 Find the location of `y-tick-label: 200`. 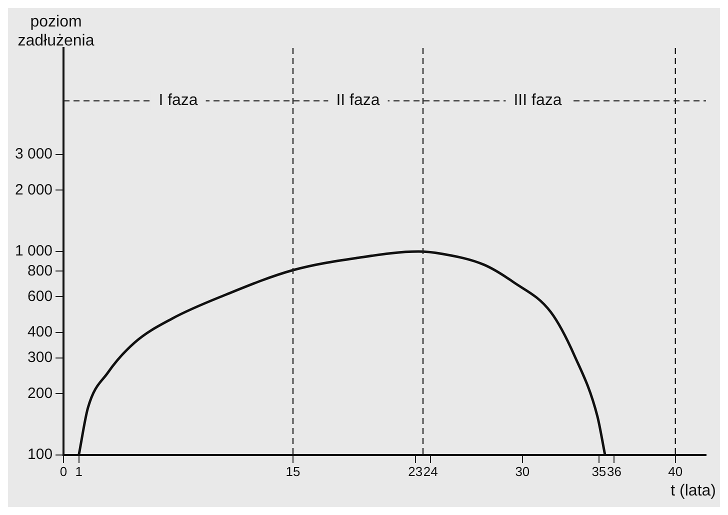

y-tick-label: 200 is located at coordinates (40, 393).